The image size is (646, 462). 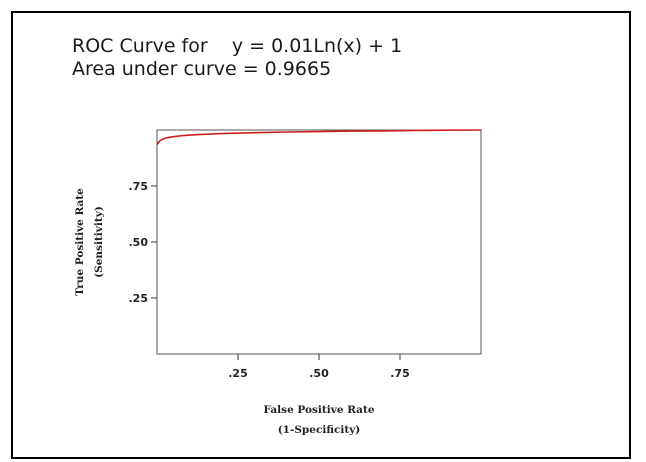 I want to click on y-axis-label: True Positive Rate, so click(x=80, y=242).